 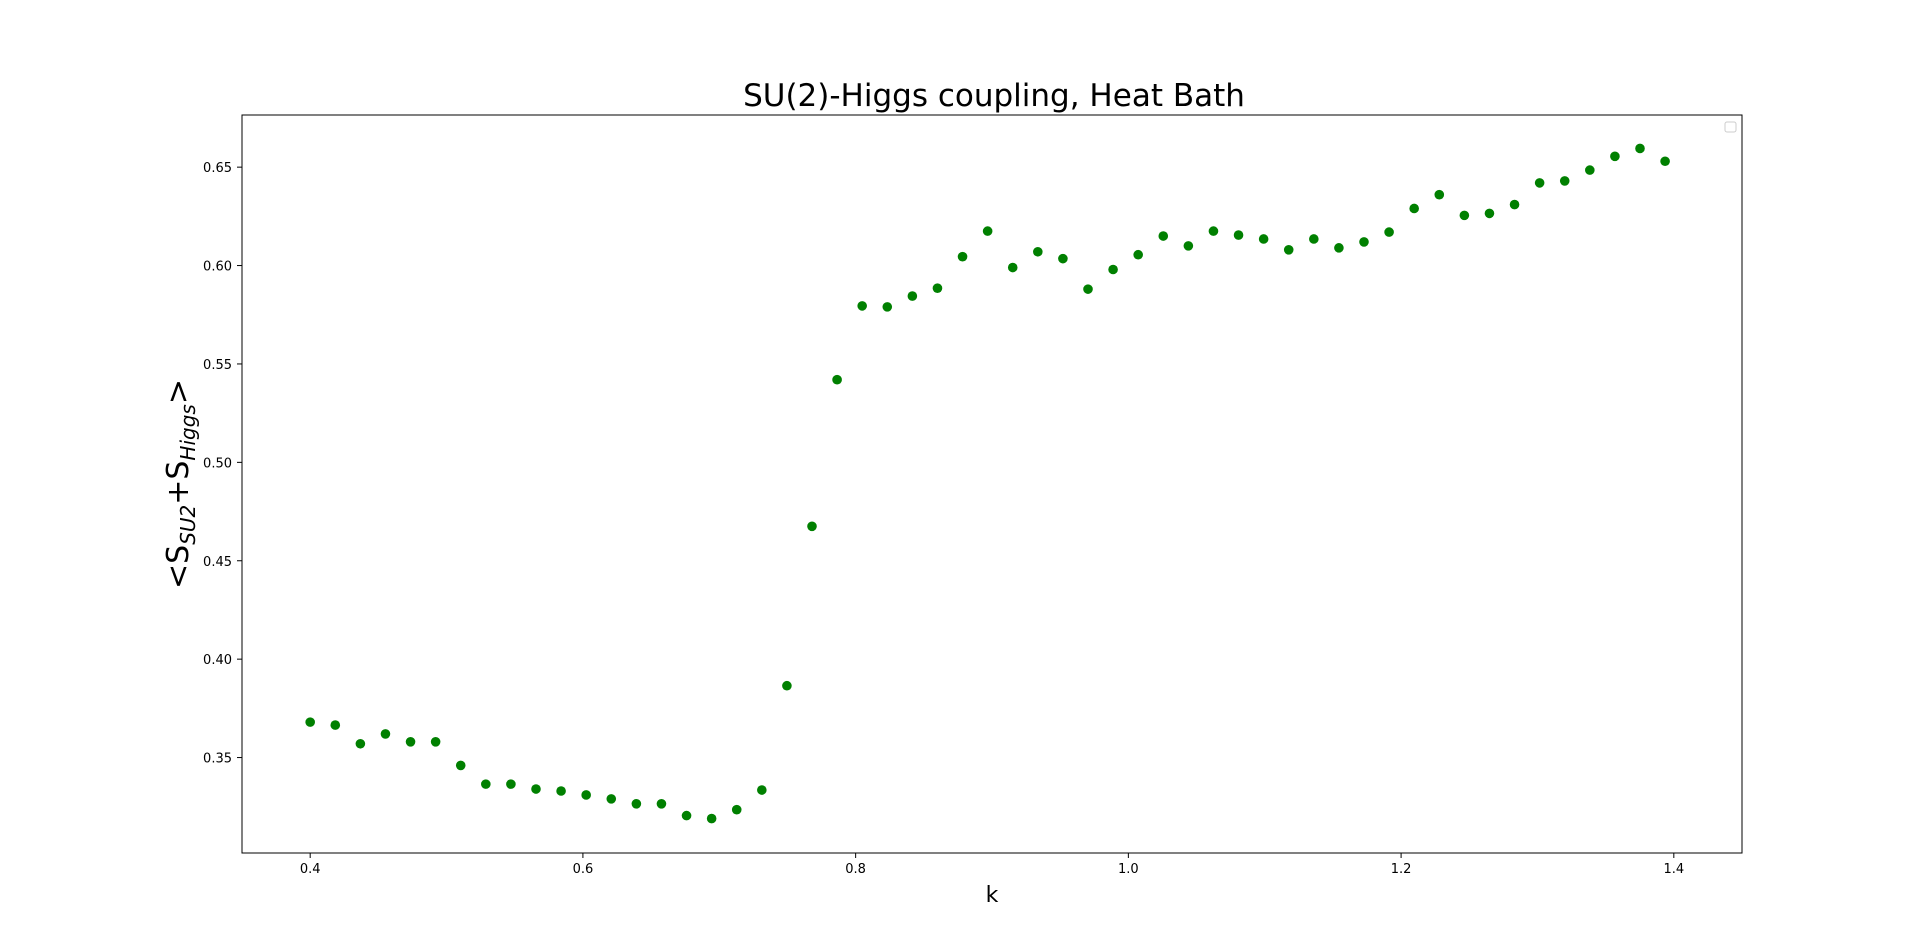 I want to click on x-tick-label: 0.8, so click(x=855, y=869).